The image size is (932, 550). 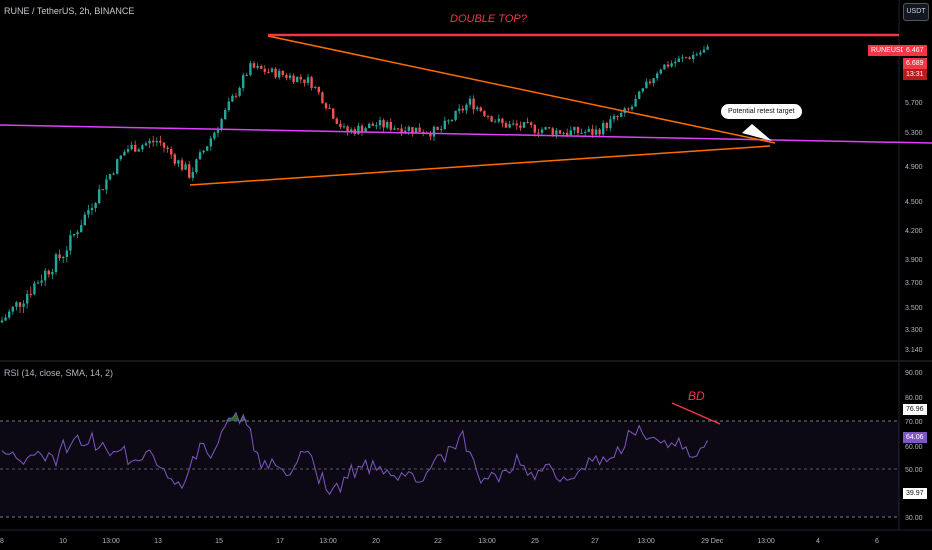 I want to click on rsi-title: RSI (14, close, SMA, 14, 2), so click(x=59, y=373).